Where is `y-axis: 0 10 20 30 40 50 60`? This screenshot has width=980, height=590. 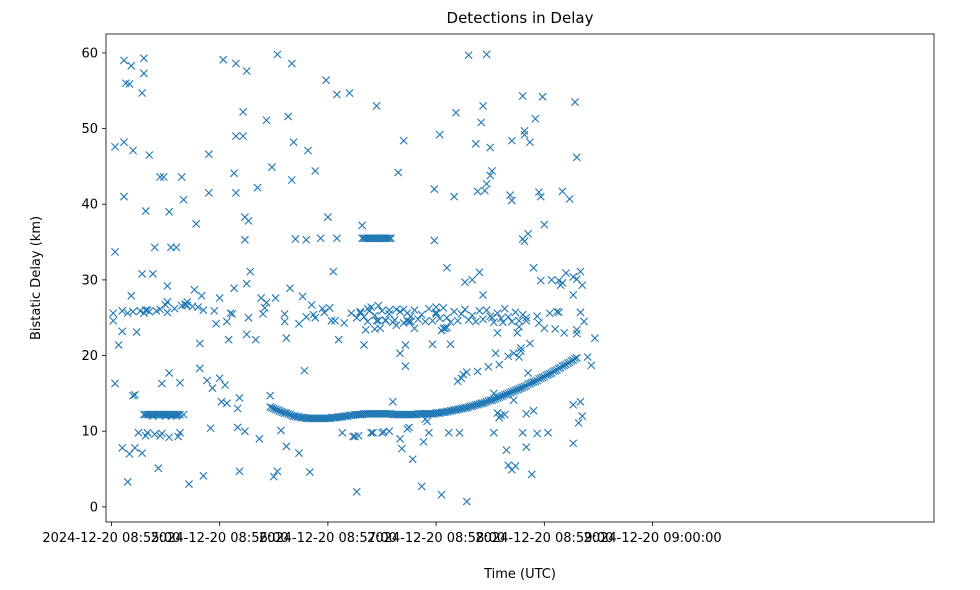 y-axis: 0 10 20 30 40 50 60 is located at coordinates (93, 280).